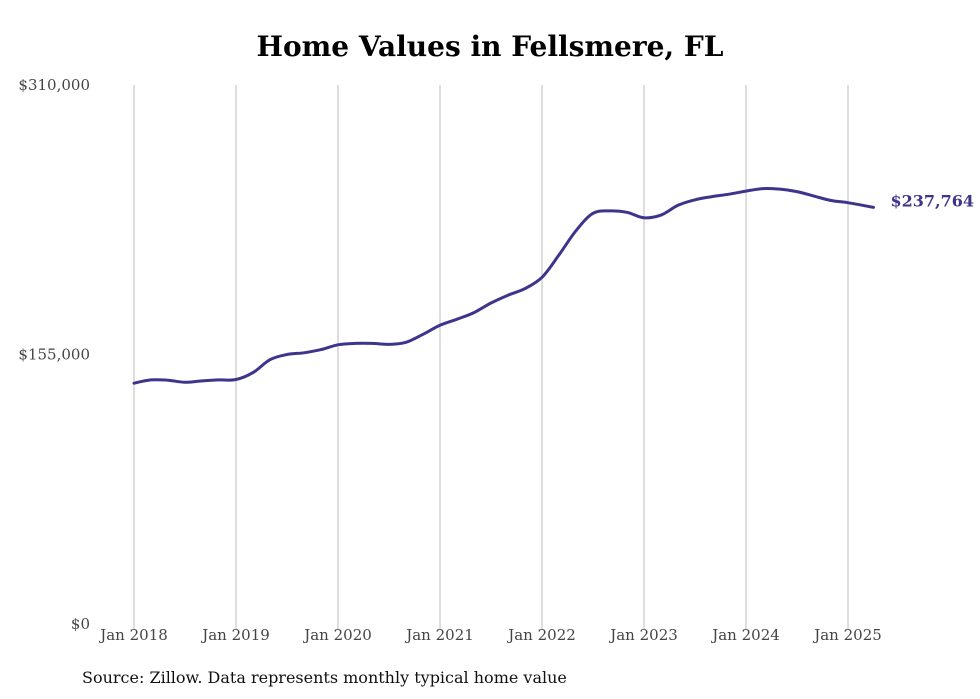  Describe the element at coordinates (80, 624) in the screenshot. I see `y-tick-label: $0` at that location.